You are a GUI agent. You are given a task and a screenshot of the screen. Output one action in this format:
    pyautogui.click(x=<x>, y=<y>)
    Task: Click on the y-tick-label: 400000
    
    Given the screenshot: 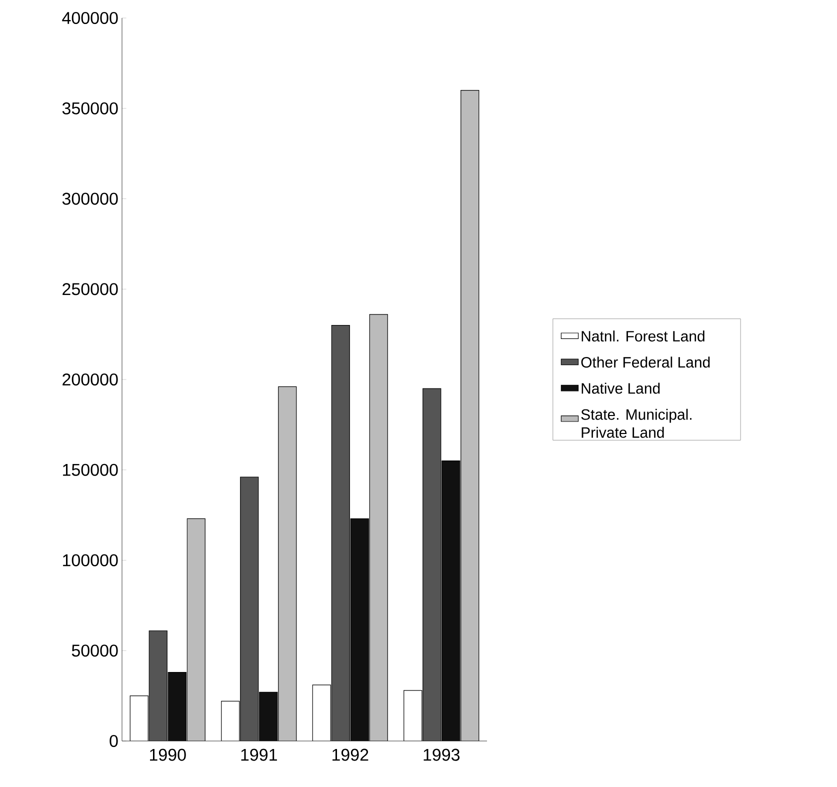 What is the action you would take?
    pyautogui.click(x=90, y=18)
    